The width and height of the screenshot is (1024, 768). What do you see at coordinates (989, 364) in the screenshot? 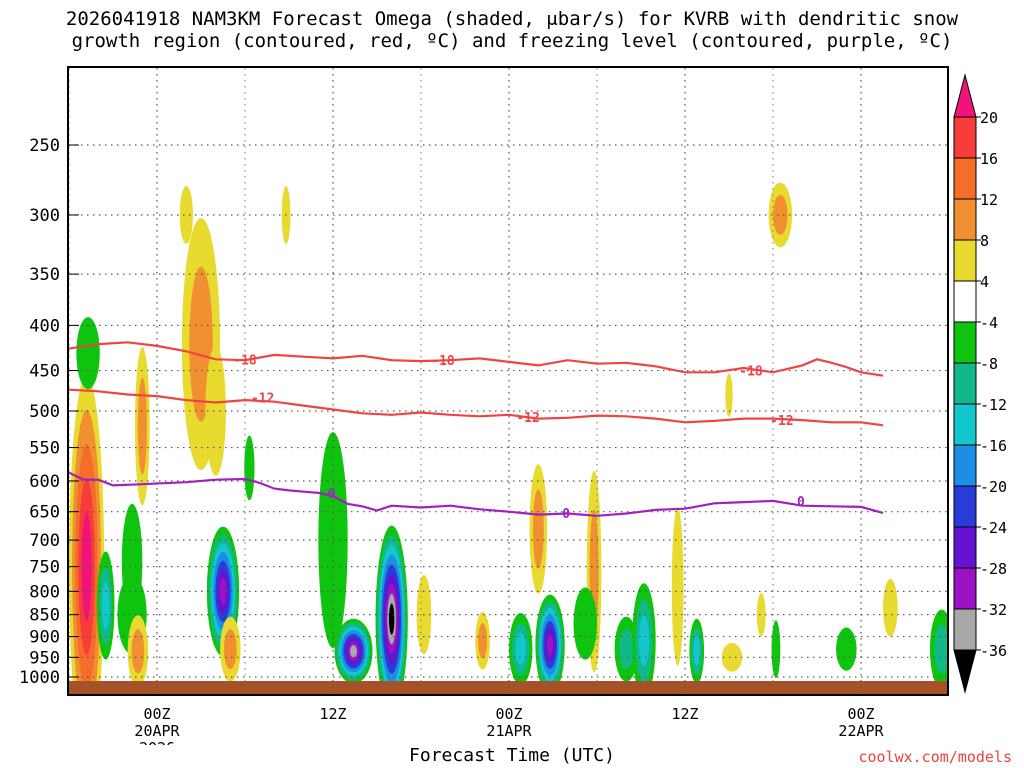
I see `colorbar-label: -8` at bounding box center [989, 364].